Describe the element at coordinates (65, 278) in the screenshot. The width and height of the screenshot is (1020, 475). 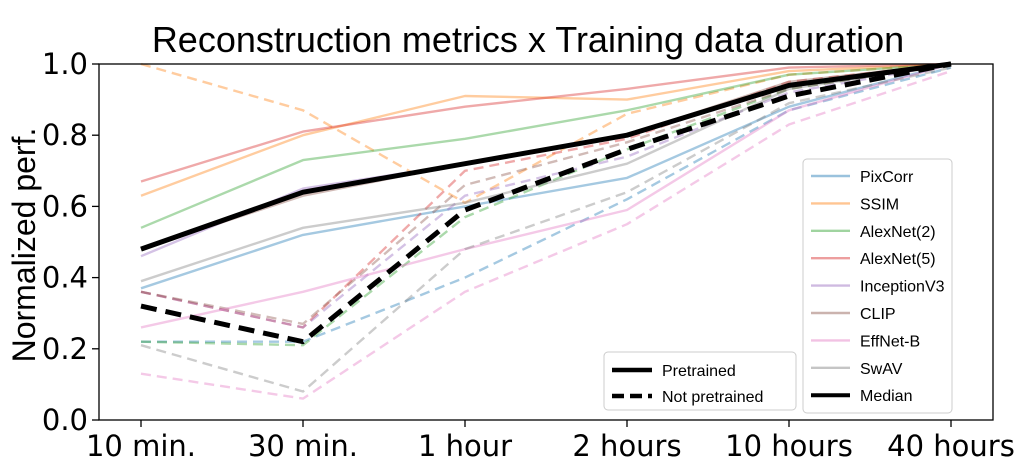
I see `y-tick-label: 0.4` at that location.